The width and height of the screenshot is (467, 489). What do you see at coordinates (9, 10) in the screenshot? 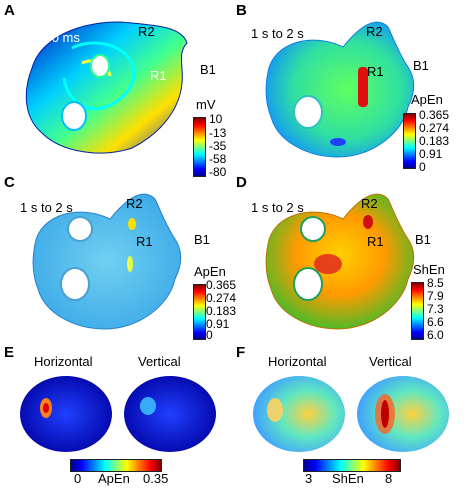
I see `panel-label: A` at bounding box center [9, 10].